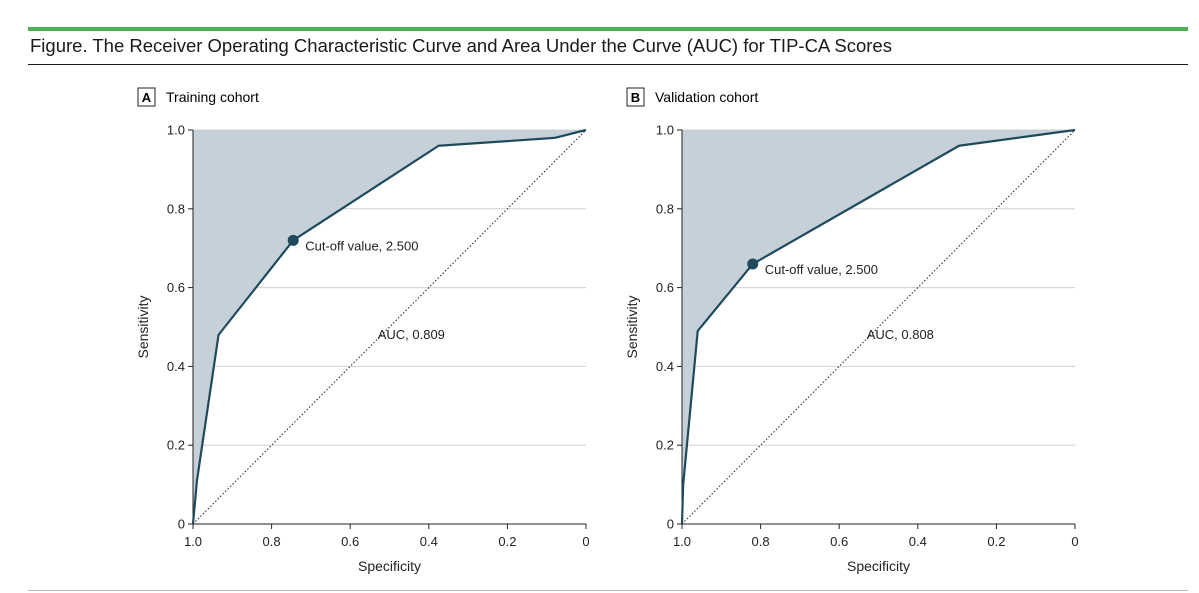 The height and width of the screenshot is (593, 1199). I want to click on panel-b-x-tick-label-0: 1.0, so click(682, 541).